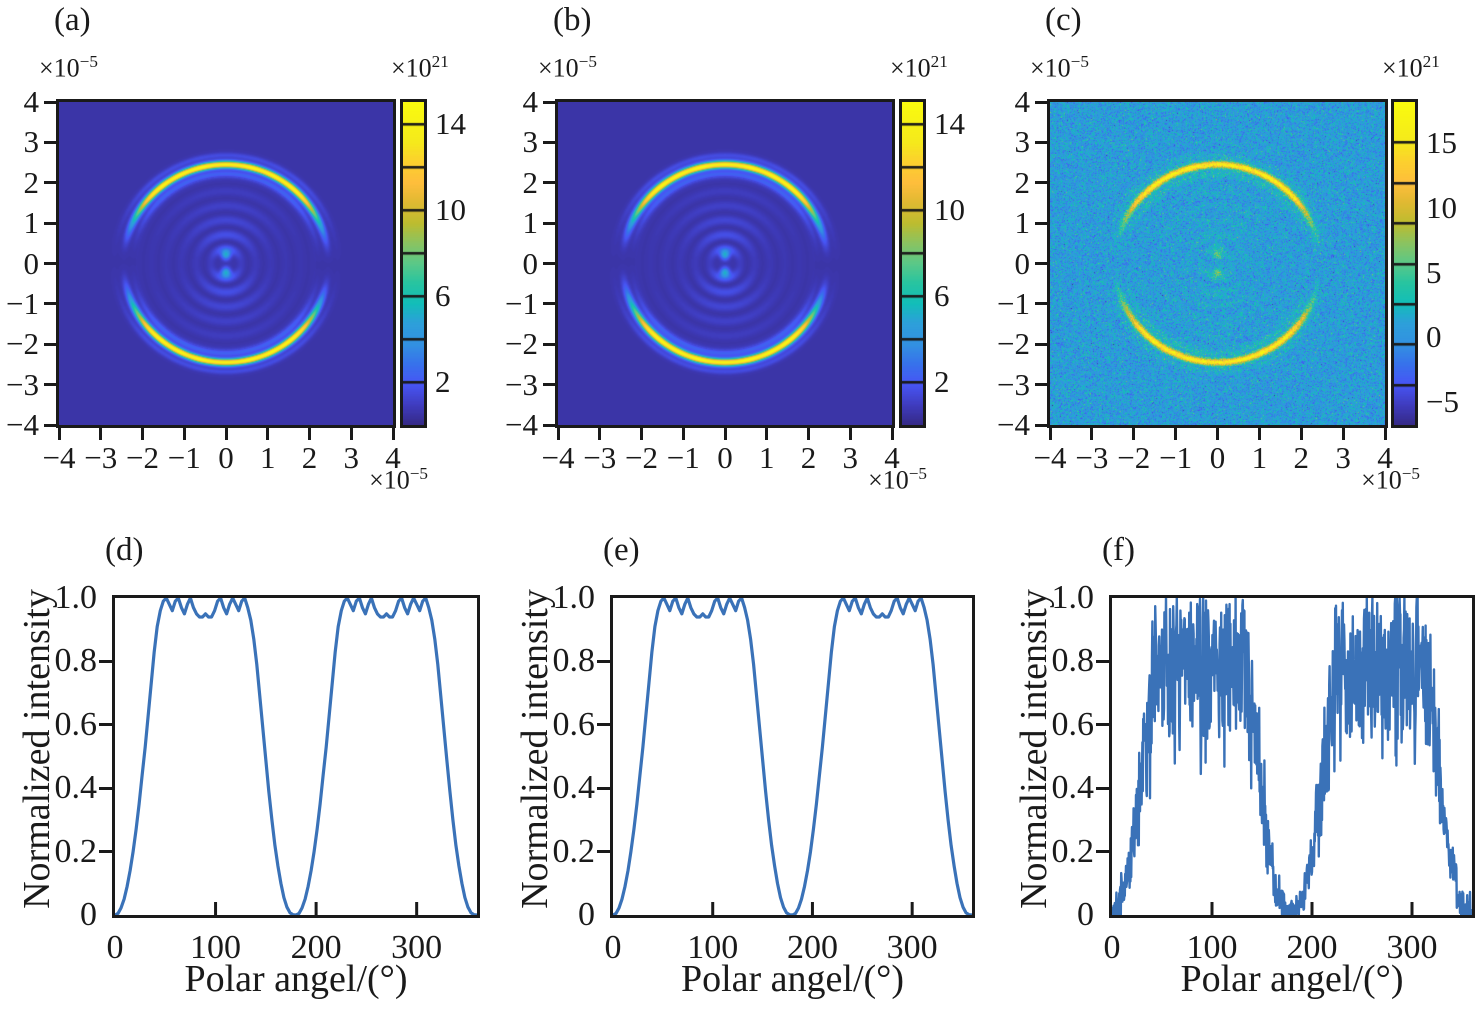 This screenshot has height=1017, width=1476. What do you see at coordinates (417, 947) in the screenshot?
I see `panel-d-x-tick-label: 300` at bounding box center [417, 947].